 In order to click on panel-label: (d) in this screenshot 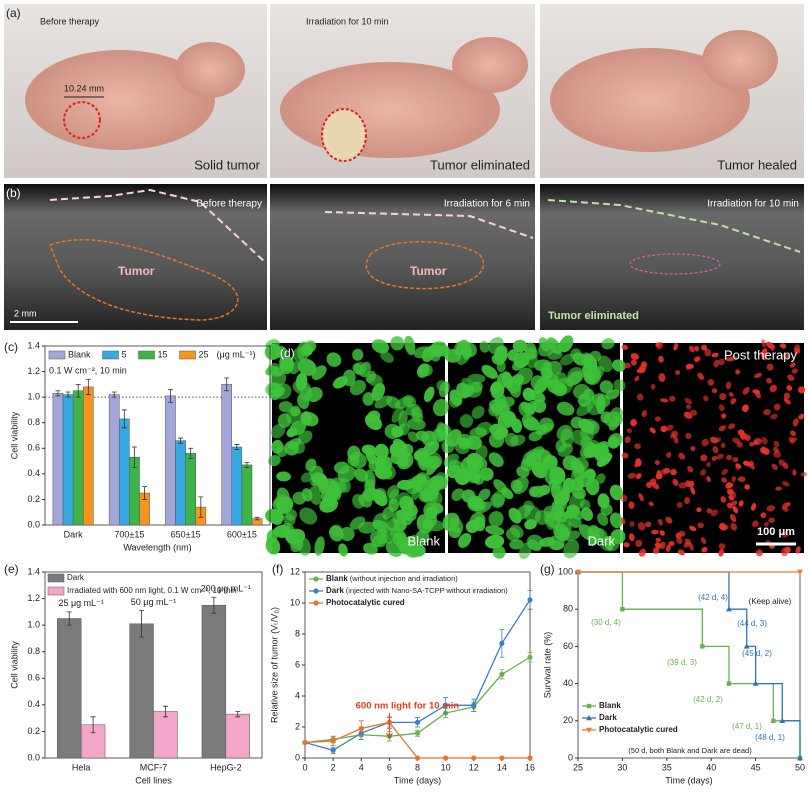, I will do `click(287, 353)`.